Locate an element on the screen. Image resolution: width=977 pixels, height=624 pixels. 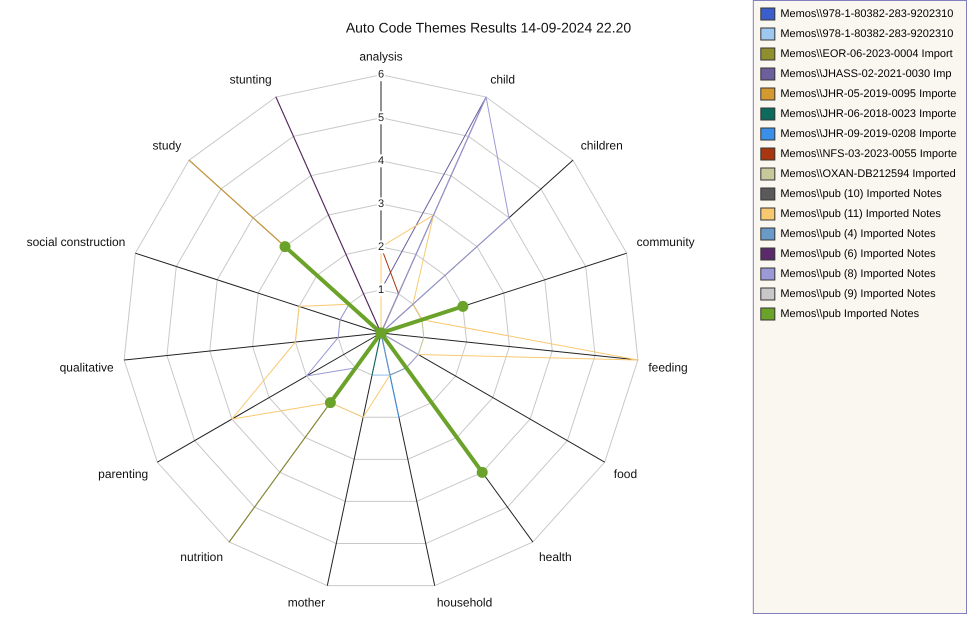
y-tick-label: 6 is located at coordinates (381, 74).